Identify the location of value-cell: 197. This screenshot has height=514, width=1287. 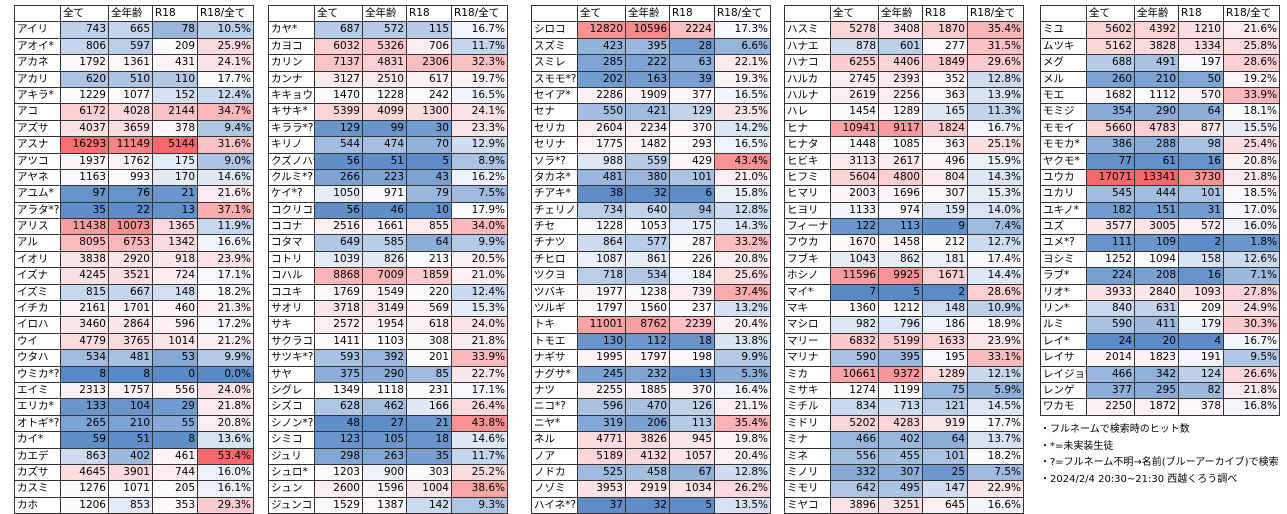
(1201, 63).